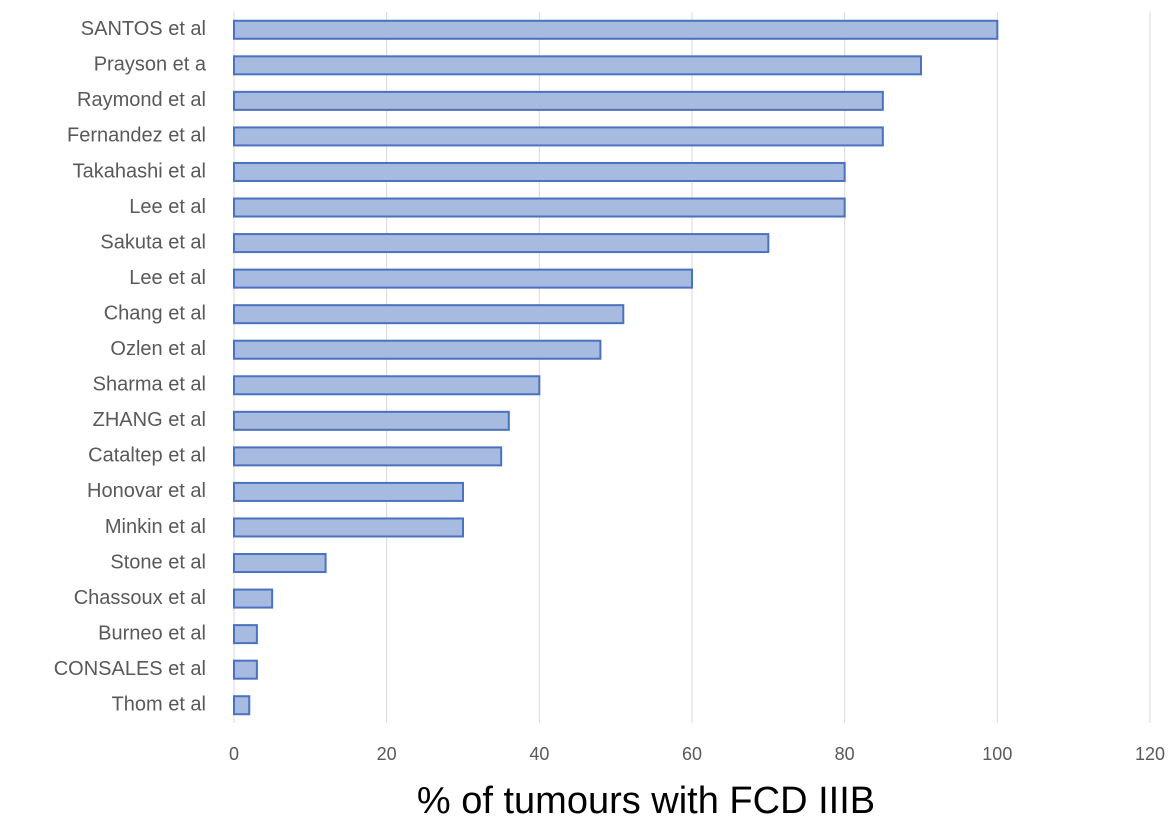  Describe the element at coordinates (147, 456) in the screenshot. I see `y-tick-label: Cataltep et al` at that location.